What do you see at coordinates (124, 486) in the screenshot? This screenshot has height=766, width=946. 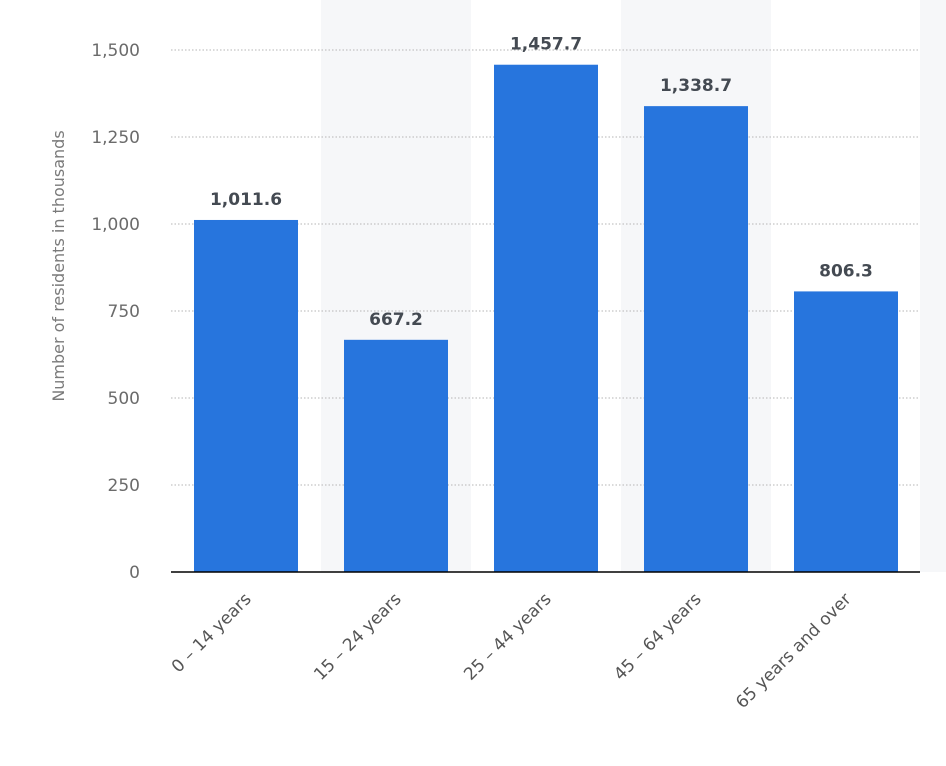 I see `y-tick-label: 250` at bounding box center [124, 486].